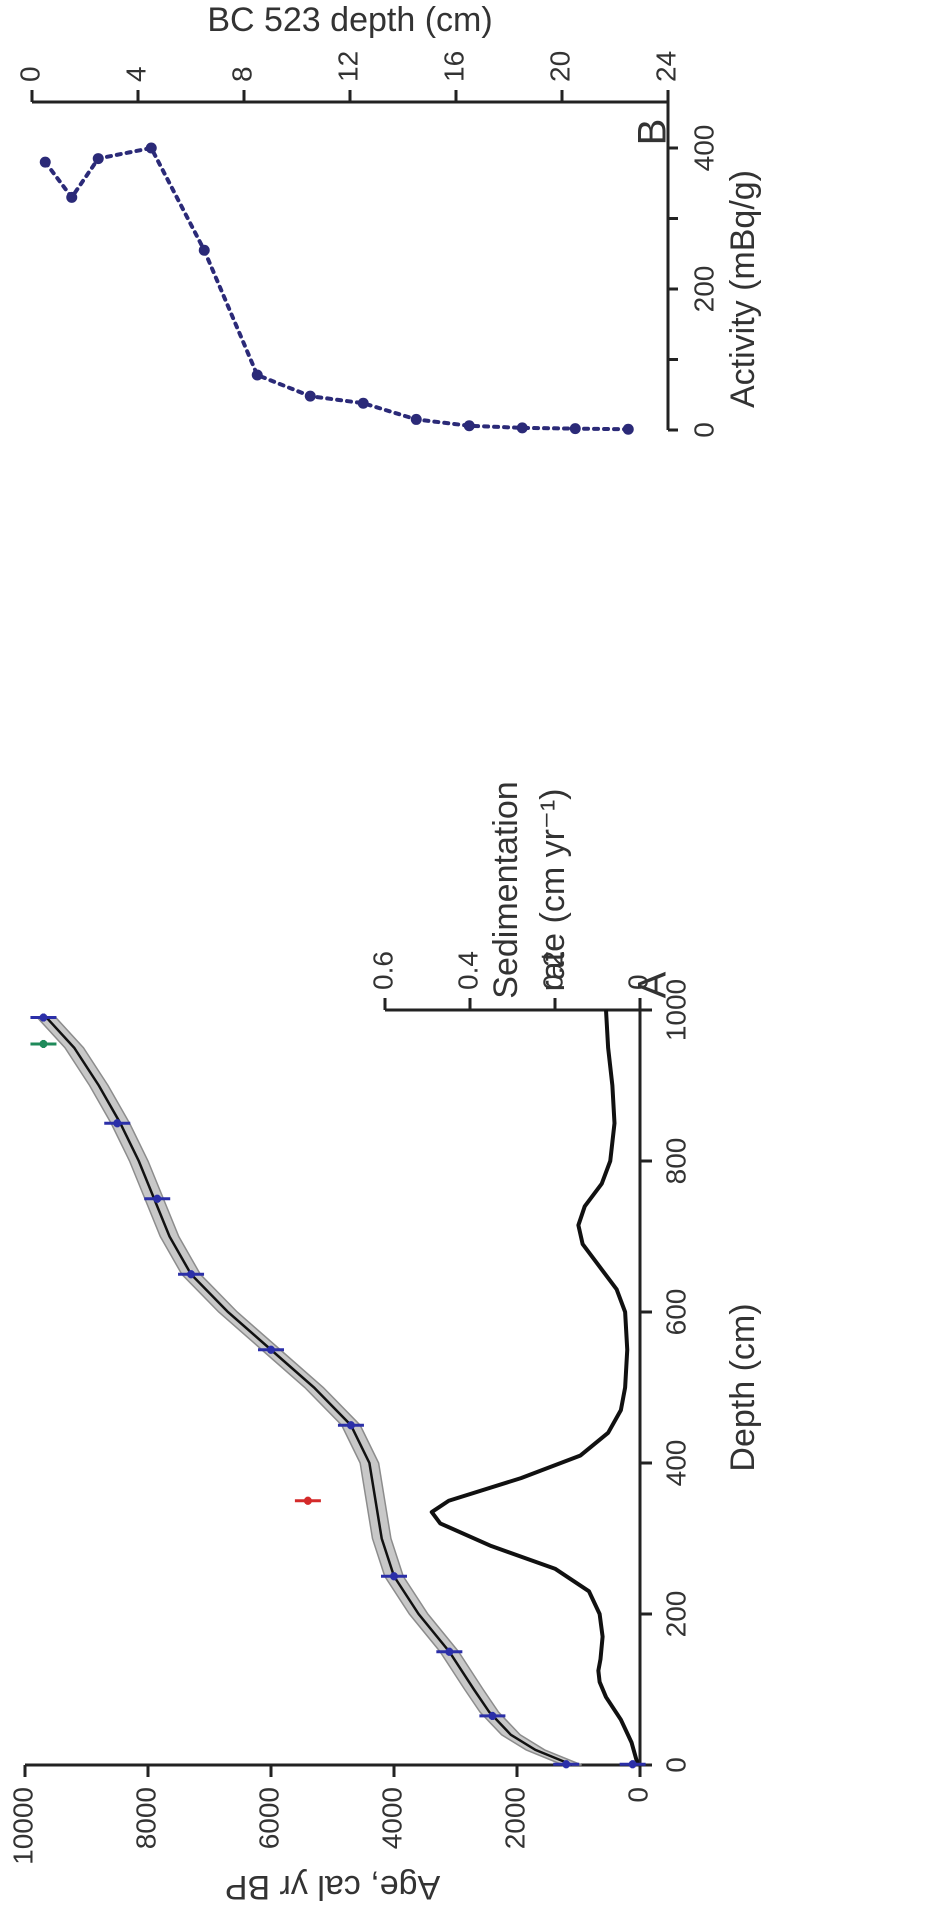 The image size is (939, 1910). What do you see at coordinates (382, 970) in the screenshot?
I see `rate-tick-label: 0.6` at bounding box center [382, 970].